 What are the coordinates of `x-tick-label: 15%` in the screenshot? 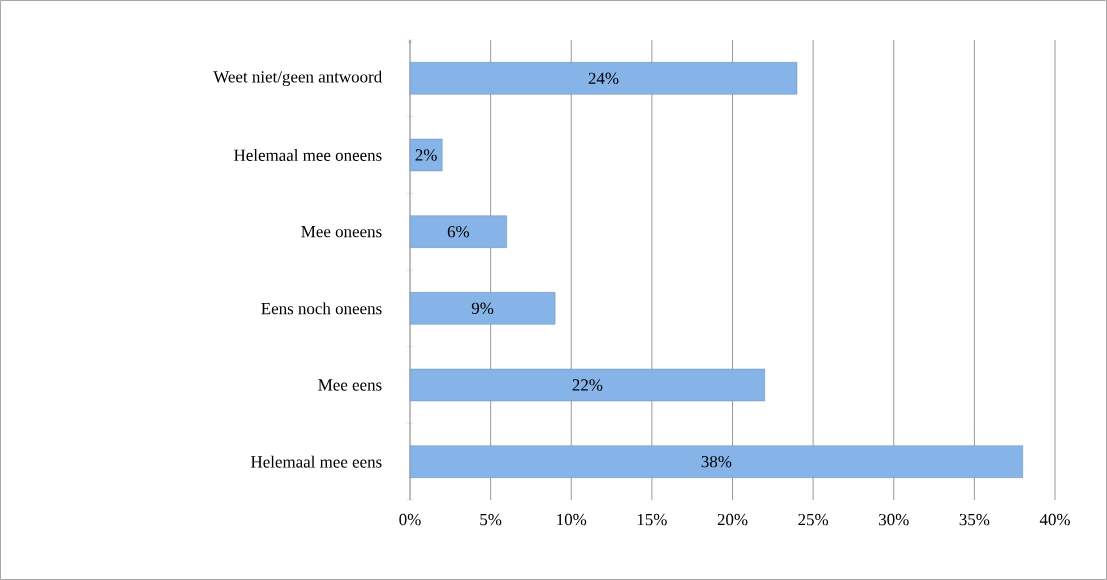 It's located at (652, 519).